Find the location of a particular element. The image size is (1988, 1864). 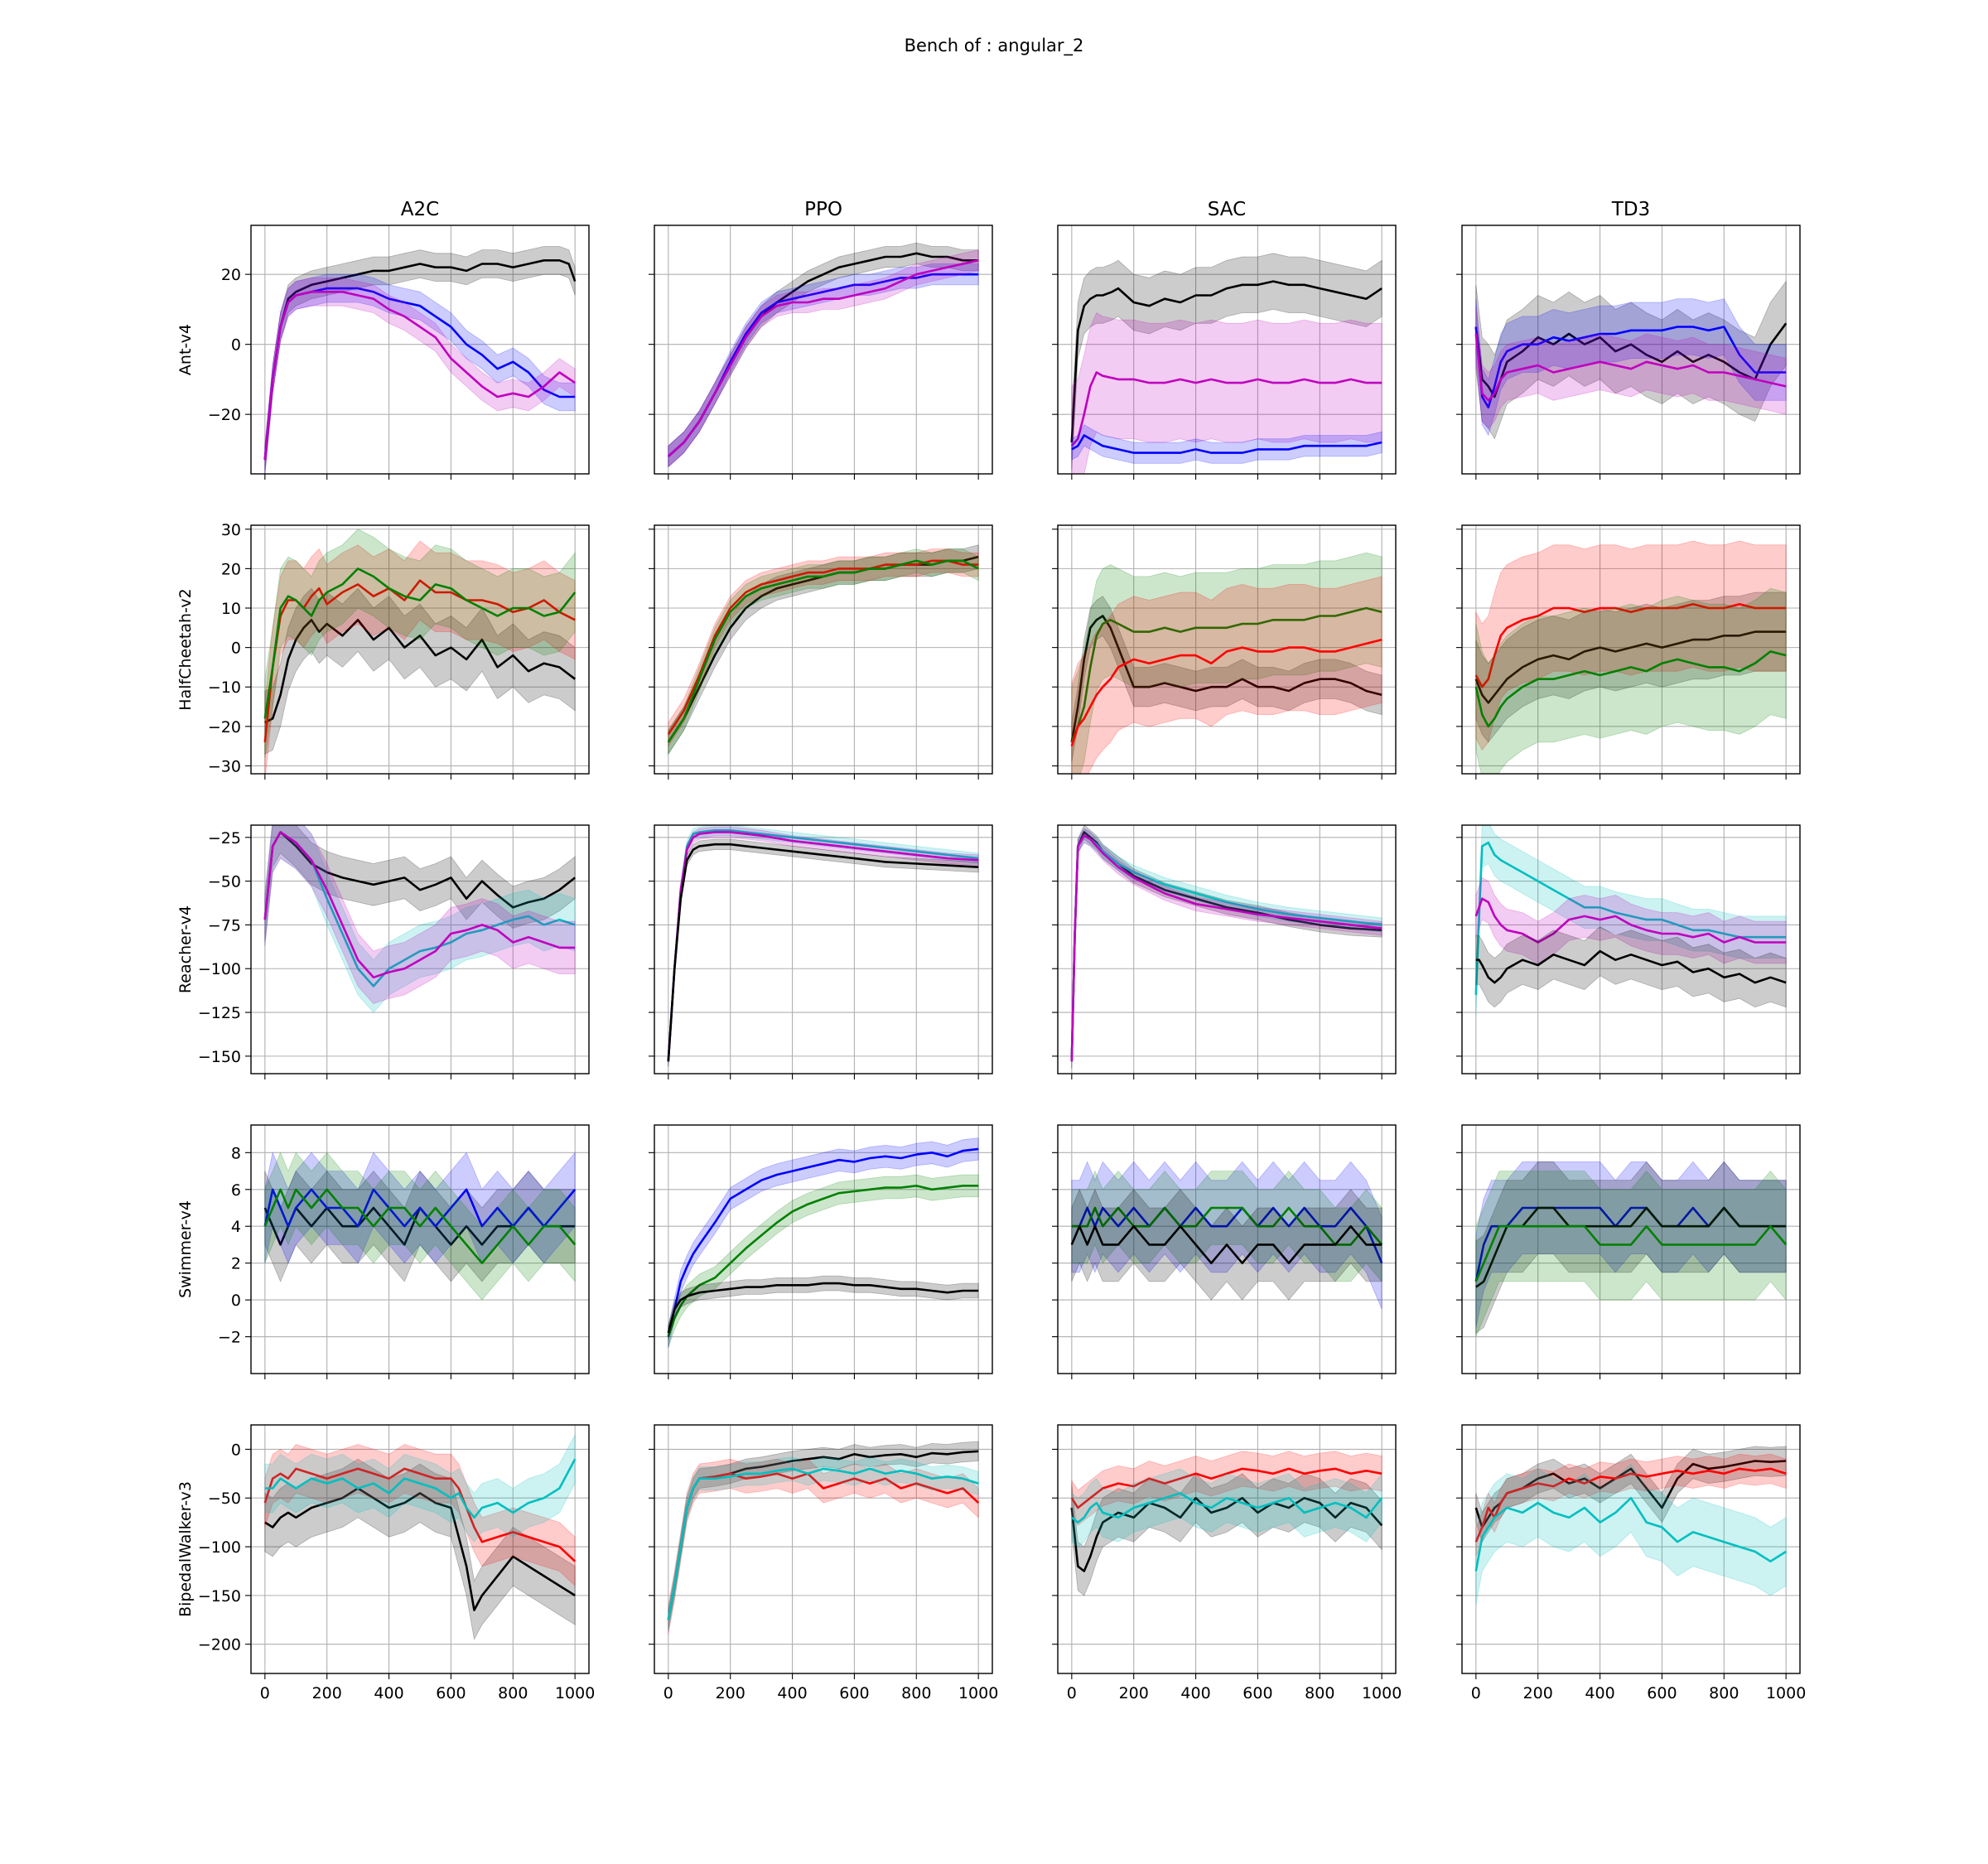

panel-ant-v4-ppo is located at coordinates (821, 352).